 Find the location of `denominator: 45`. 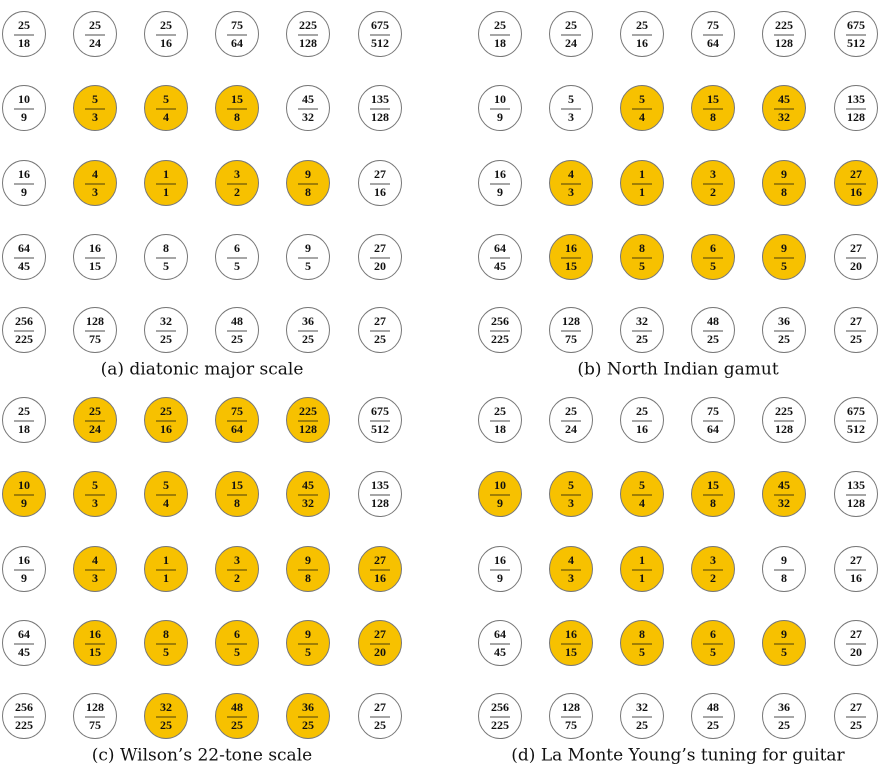

denominator: 45 is located at coordinates (24, 652).